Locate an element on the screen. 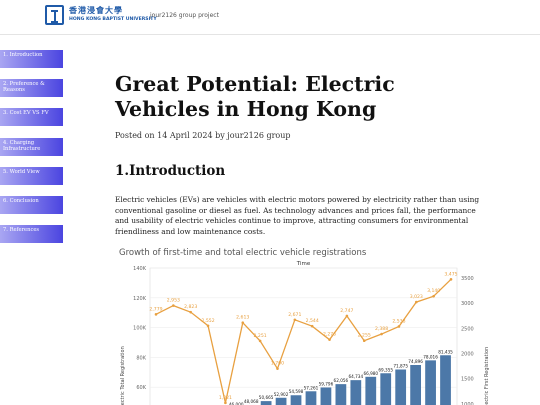 This screenshot has width=540, height=405. university-logo: 香港浸會大學 HONG KONG BAPTIST UNIVERSITY is located at coordinates (101, 16).